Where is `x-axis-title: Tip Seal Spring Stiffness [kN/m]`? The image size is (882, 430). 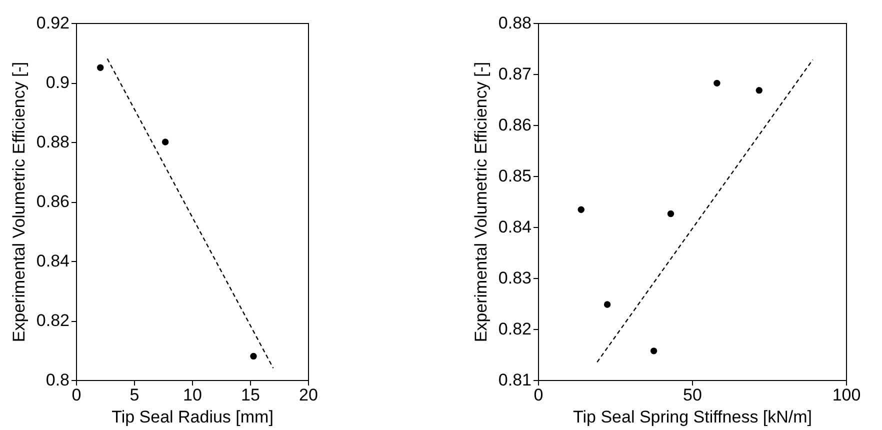 x-axis-title: Tip Seal Spring Stiffness [kN/m] is located at coordinates (692, 417).